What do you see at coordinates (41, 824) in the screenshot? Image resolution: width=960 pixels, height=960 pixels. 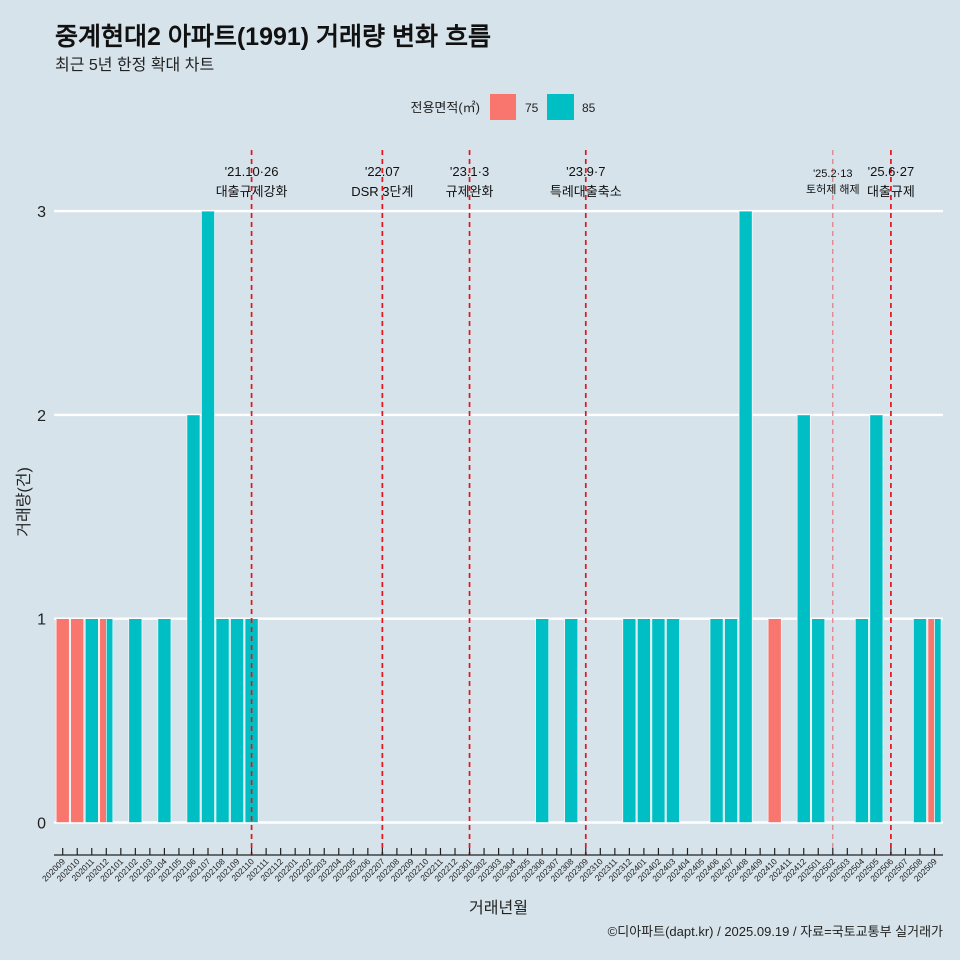 I see `y-tick-label: 0` at bounding box center [41, 824].